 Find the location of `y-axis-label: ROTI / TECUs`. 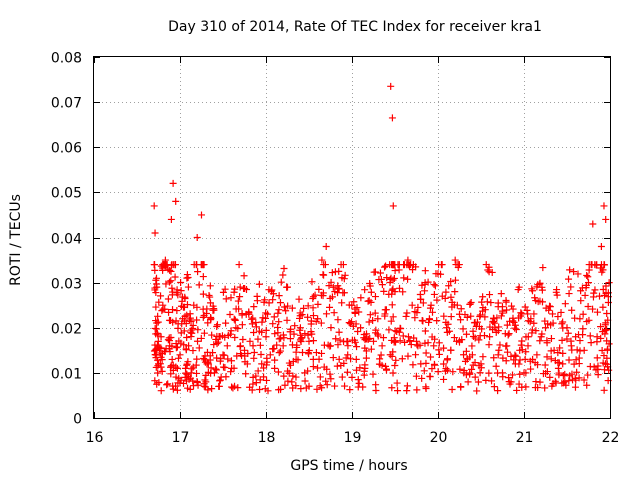

y-axis-label: ROTI / TECUs is located at coordinates (16, 240).